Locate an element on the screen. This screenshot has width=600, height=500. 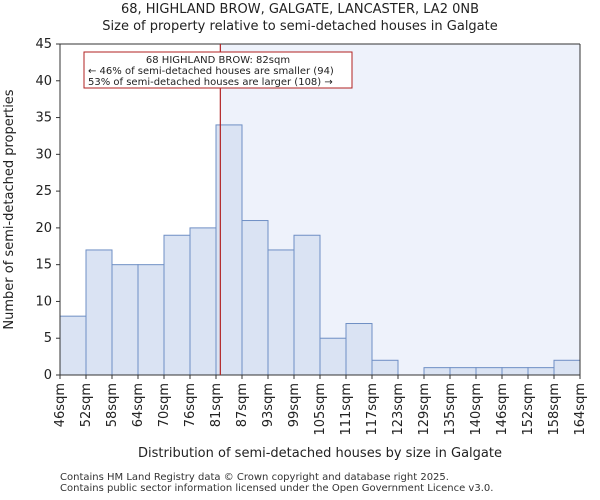
x-tick-label: 70sqm is located at coordinates (164, 405).